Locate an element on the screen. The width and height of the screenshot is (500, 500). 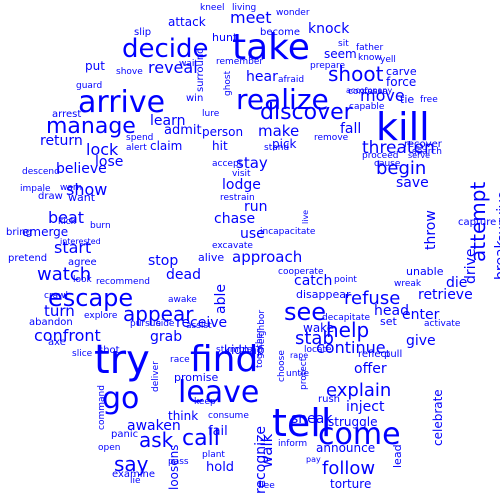
cloud-word: hunt is located at coordinates (225, 37).